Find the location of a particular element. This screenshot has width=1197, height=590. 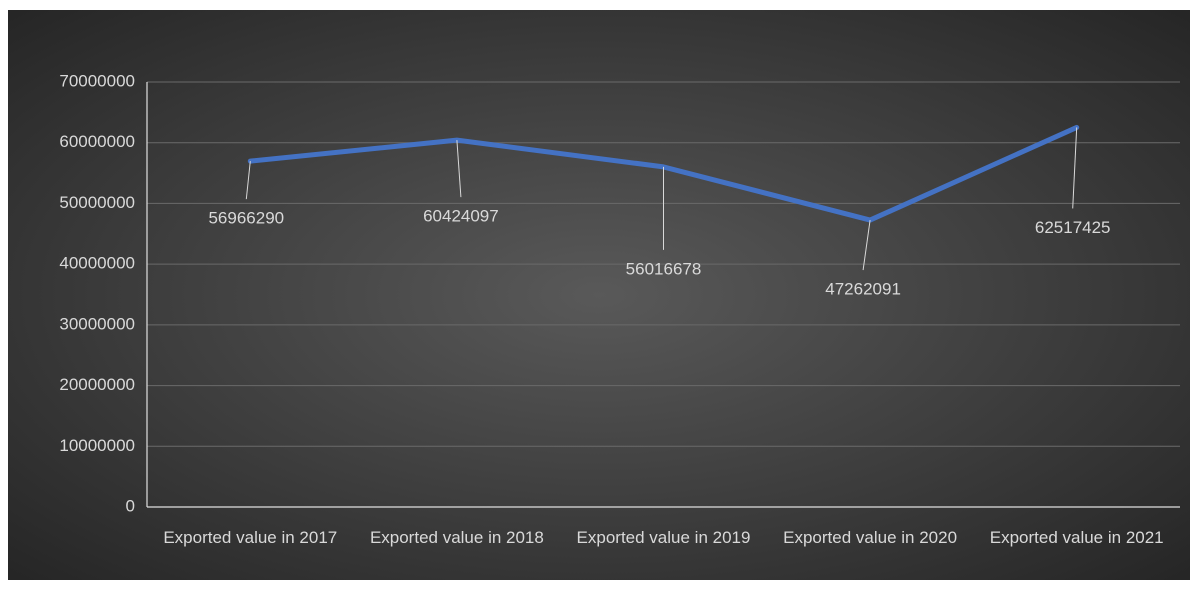

data-label: 56016678 is located at coordinates (664, 268).